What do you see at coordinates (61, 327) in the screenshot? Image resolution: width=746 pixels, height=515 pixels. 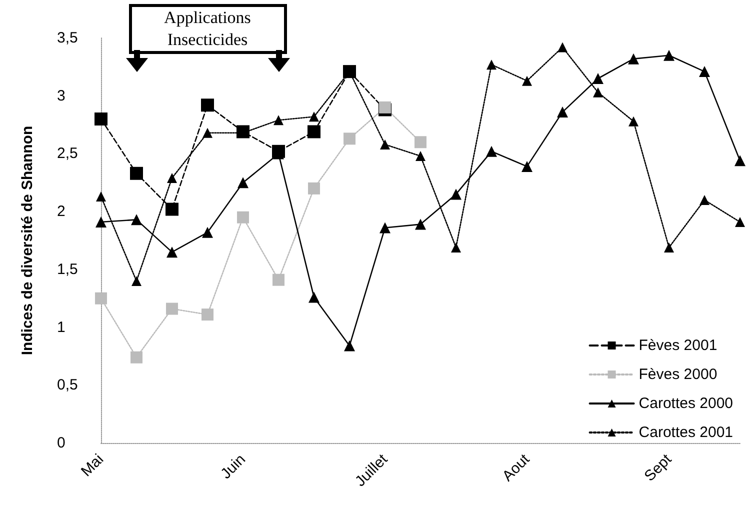 I see `y-tick-label: 1` at bounding box center [61, 327].